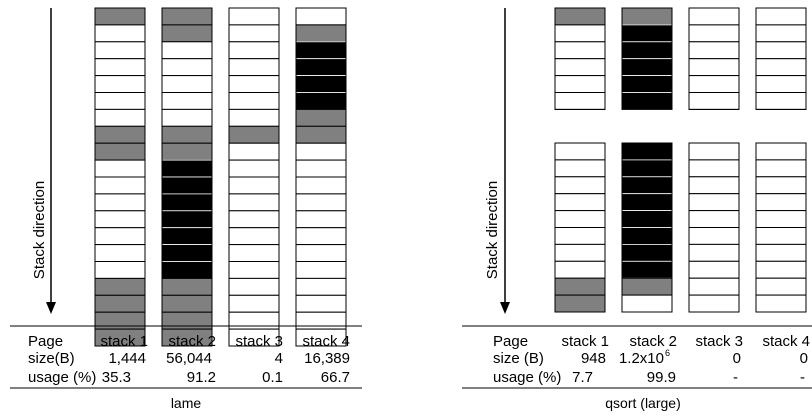  What do you see at coordinates (802, 377) in the screenshot?
I see `stack-4-usage: -` at bounding box center [802, 377].